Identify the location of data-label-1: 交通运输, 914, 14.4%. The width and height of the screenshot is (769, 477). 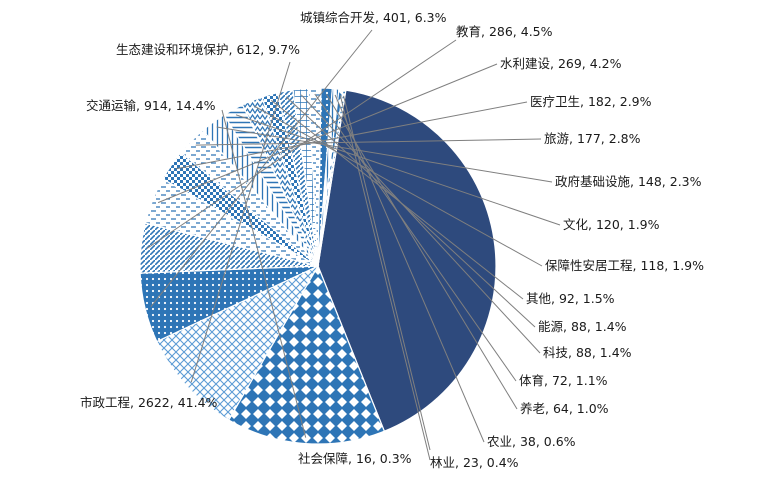
(151, 105).